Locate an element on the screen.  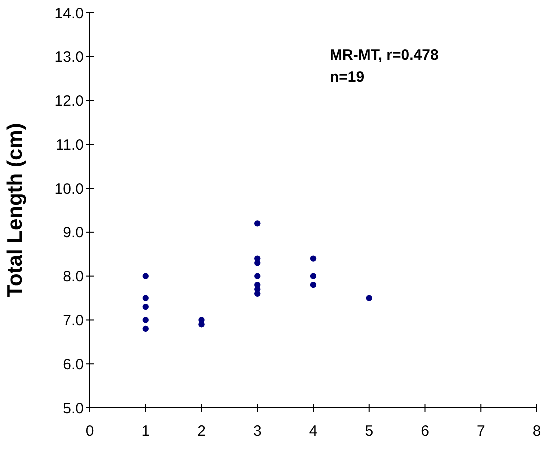
x-tick-label: 6 is located at coordinates (425, 431).